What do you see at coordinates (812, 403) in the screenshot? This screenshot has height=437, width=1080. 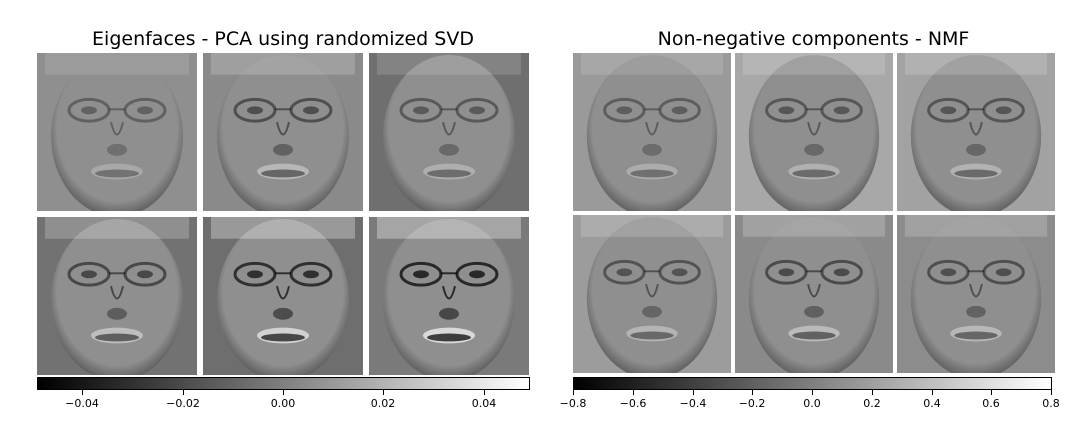 I see `colorbar-tick-label: 0.0` at bounding box center [812, 403].